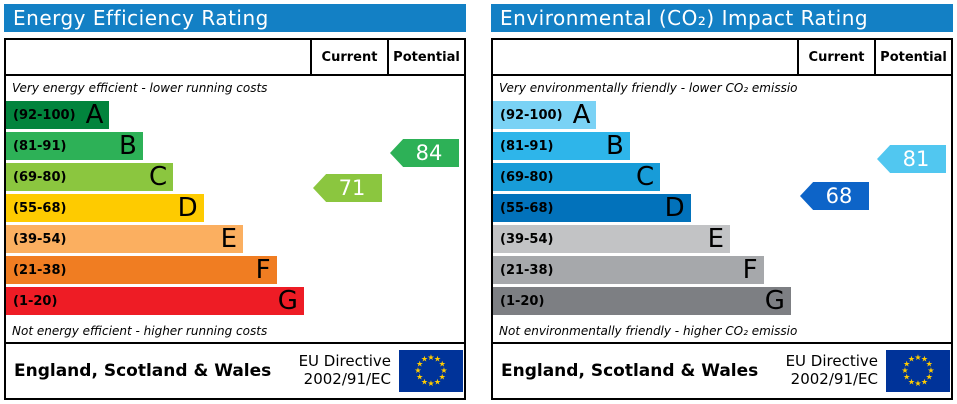 Image resolution: width=957 pixels, height=404 pixels. I want to click on energy-band-f: (21-38) F, so click(141, 270).